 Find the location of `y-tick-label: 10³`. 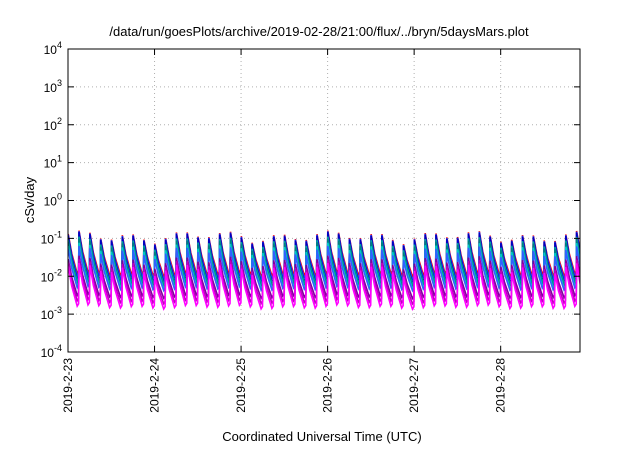

y-tick-label: 10³ is located at coordinates (53, 86).